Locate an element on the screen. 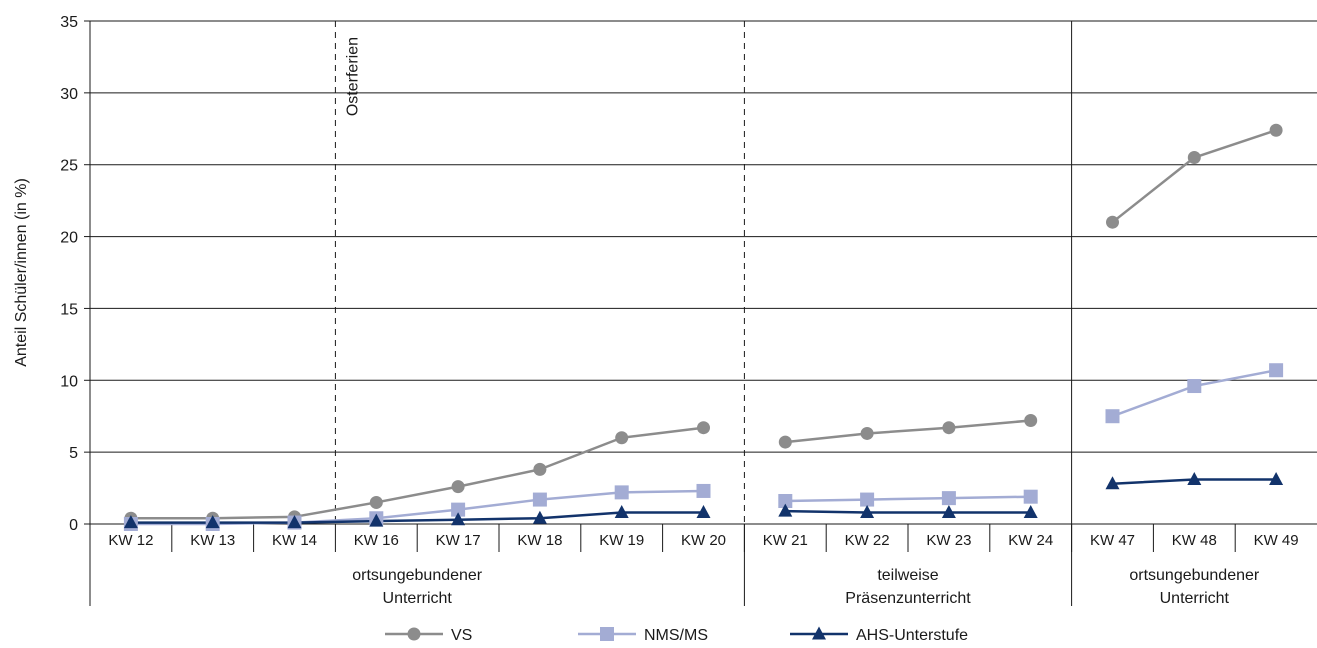  x-tick-label: KW 17 is located at coordinates (458, 540).